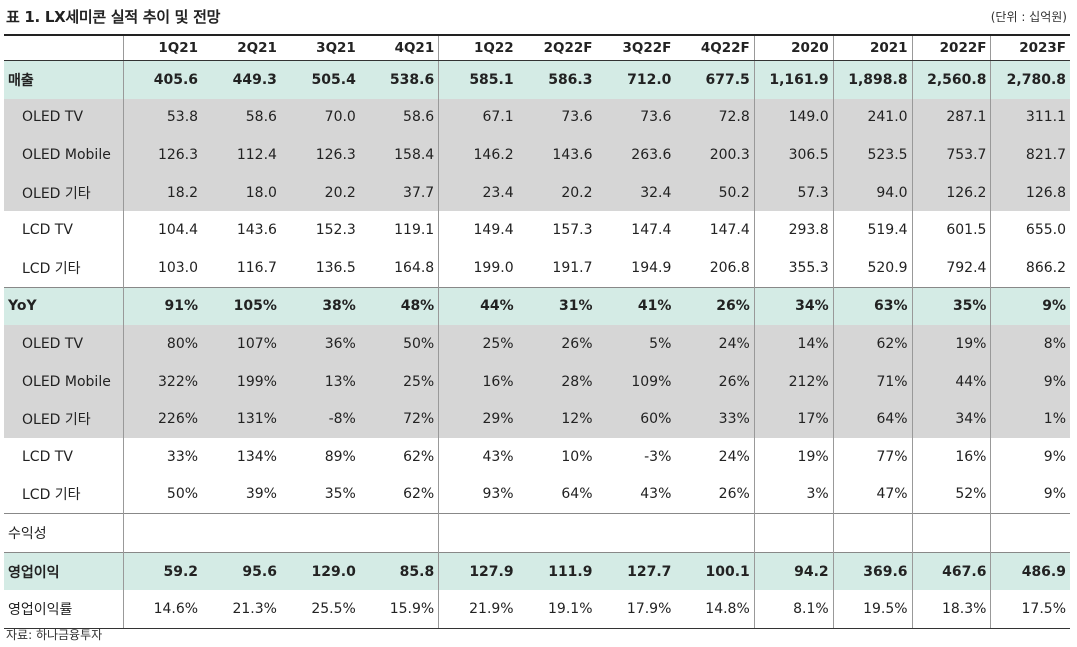 Image resolution: width=1077 pixels, height=647 pixels. I want to click on table-cell: 80%, so click(162, 344).